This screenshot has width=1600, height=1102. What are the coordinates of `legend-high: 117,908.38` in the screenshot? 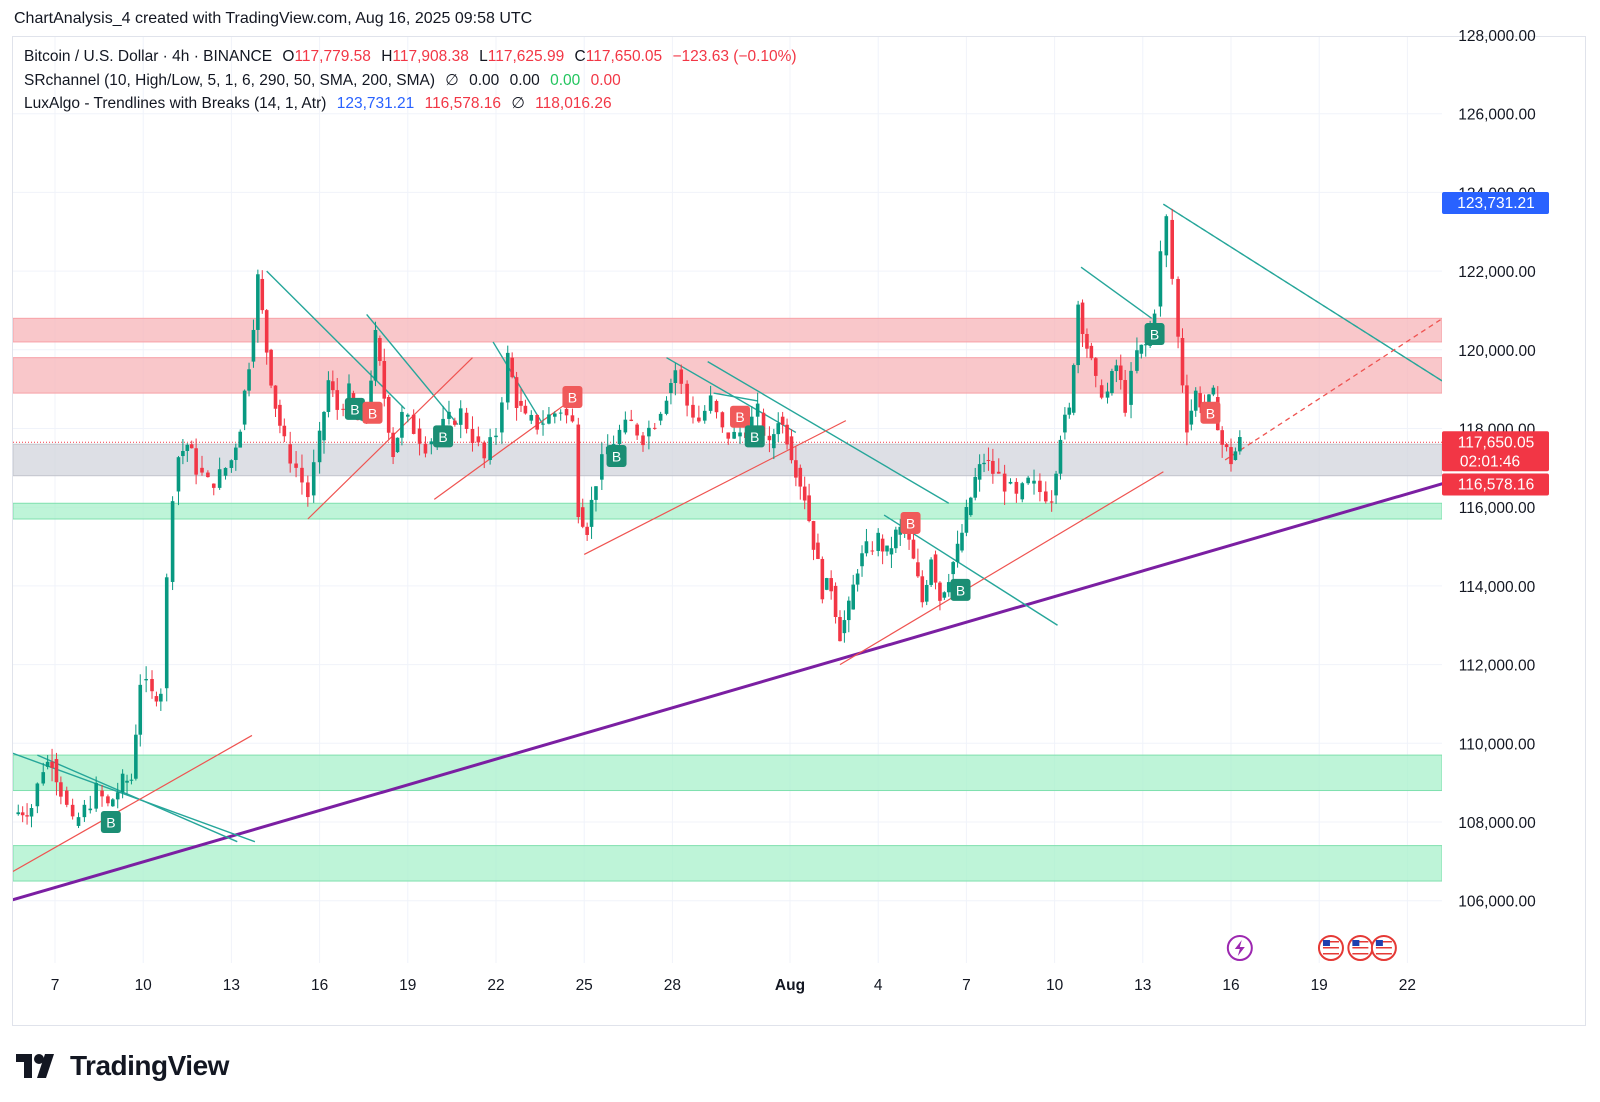 It's located at (430, 56).